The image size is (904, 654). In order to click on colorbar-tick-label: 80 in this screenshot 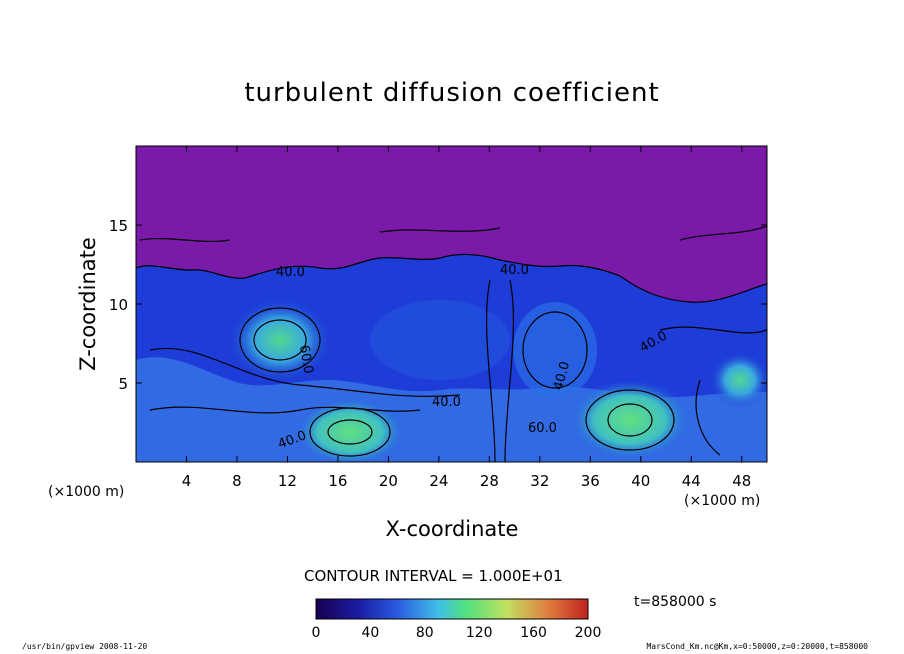, I will do `click(425, 633)`.